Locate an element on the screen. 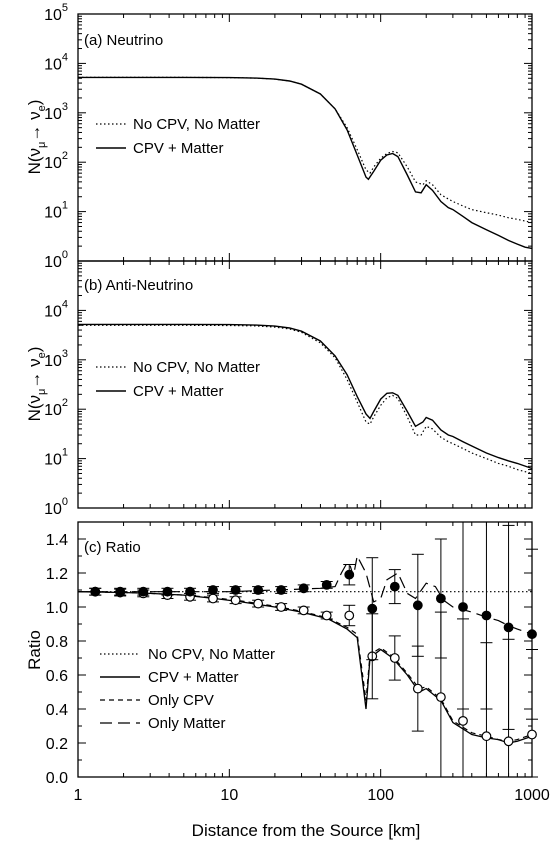 Image resolution: width=554 pixels, height=850 pixels. anti-neutrino-y-tick-label: 10⁰ is located at coordinates (56, 507).